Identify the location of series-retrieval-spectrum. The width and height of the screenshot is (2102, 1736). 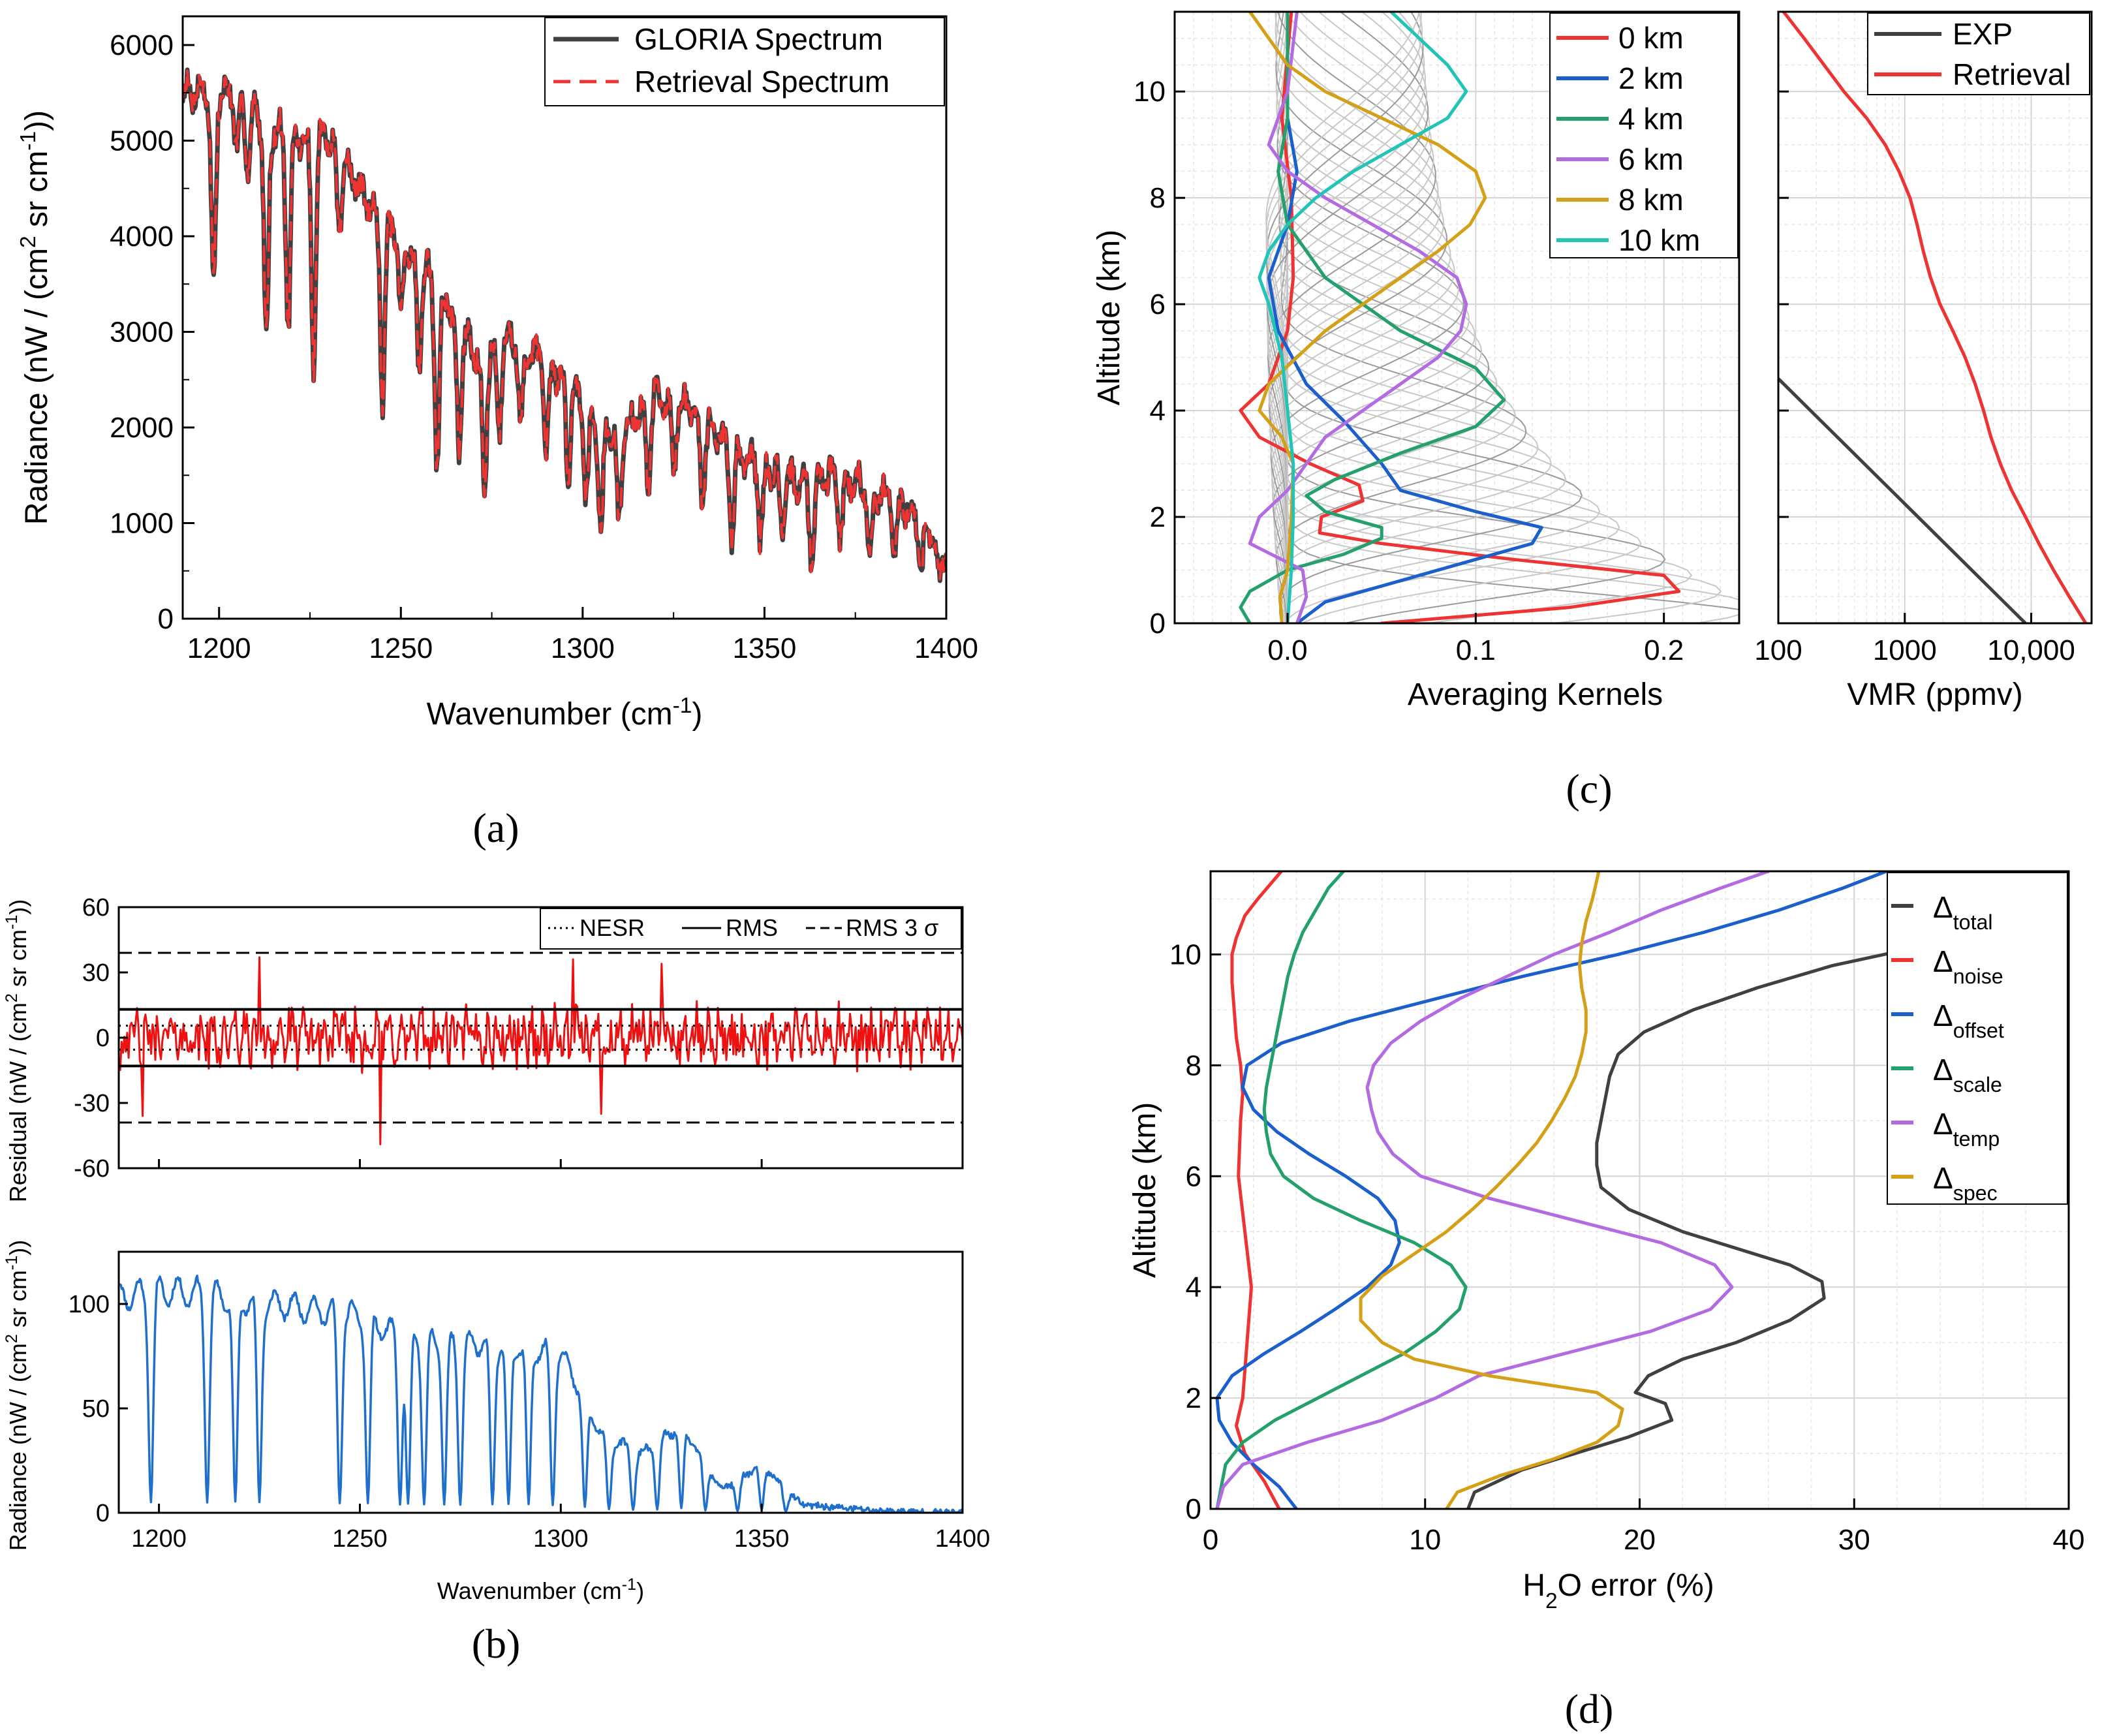
(564, 324).